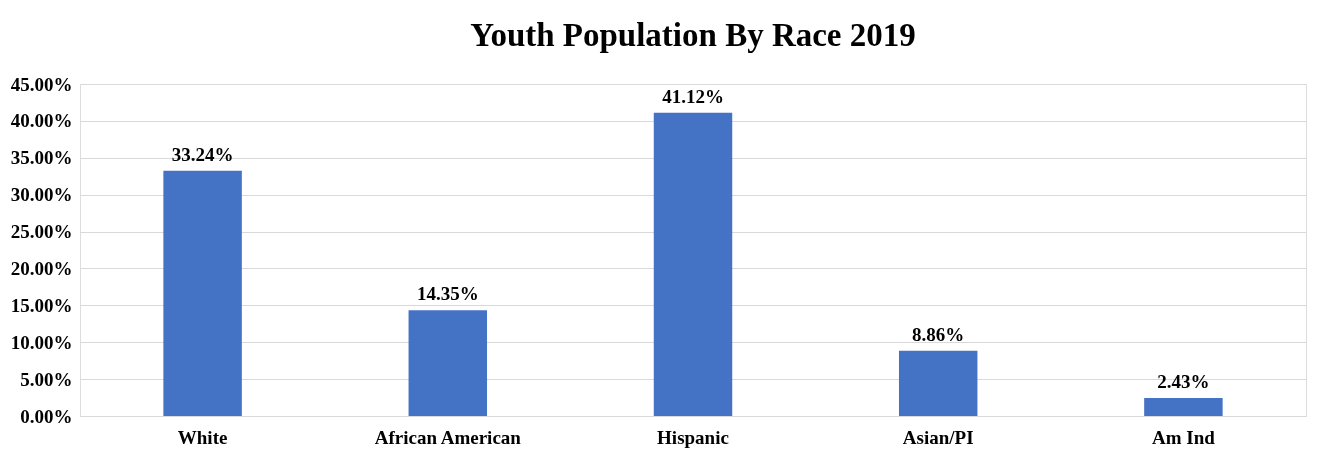 This screenshot has height=459, width=1344. What do you see at coordinates (202, 437) in the screenshot?
I see `x-tick-label: White` at bounding box center [202, 437].